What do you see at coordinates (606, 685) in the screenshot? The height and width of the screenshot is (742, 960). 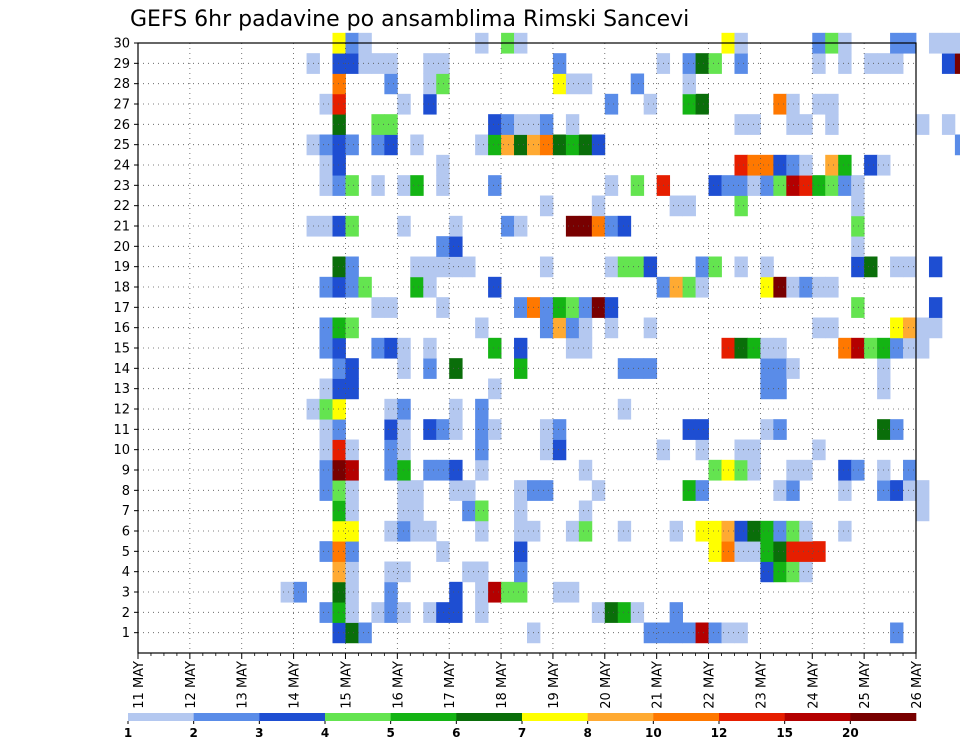 I see `x-tick-label: 20 MAY` at bounding box center [606, 685].